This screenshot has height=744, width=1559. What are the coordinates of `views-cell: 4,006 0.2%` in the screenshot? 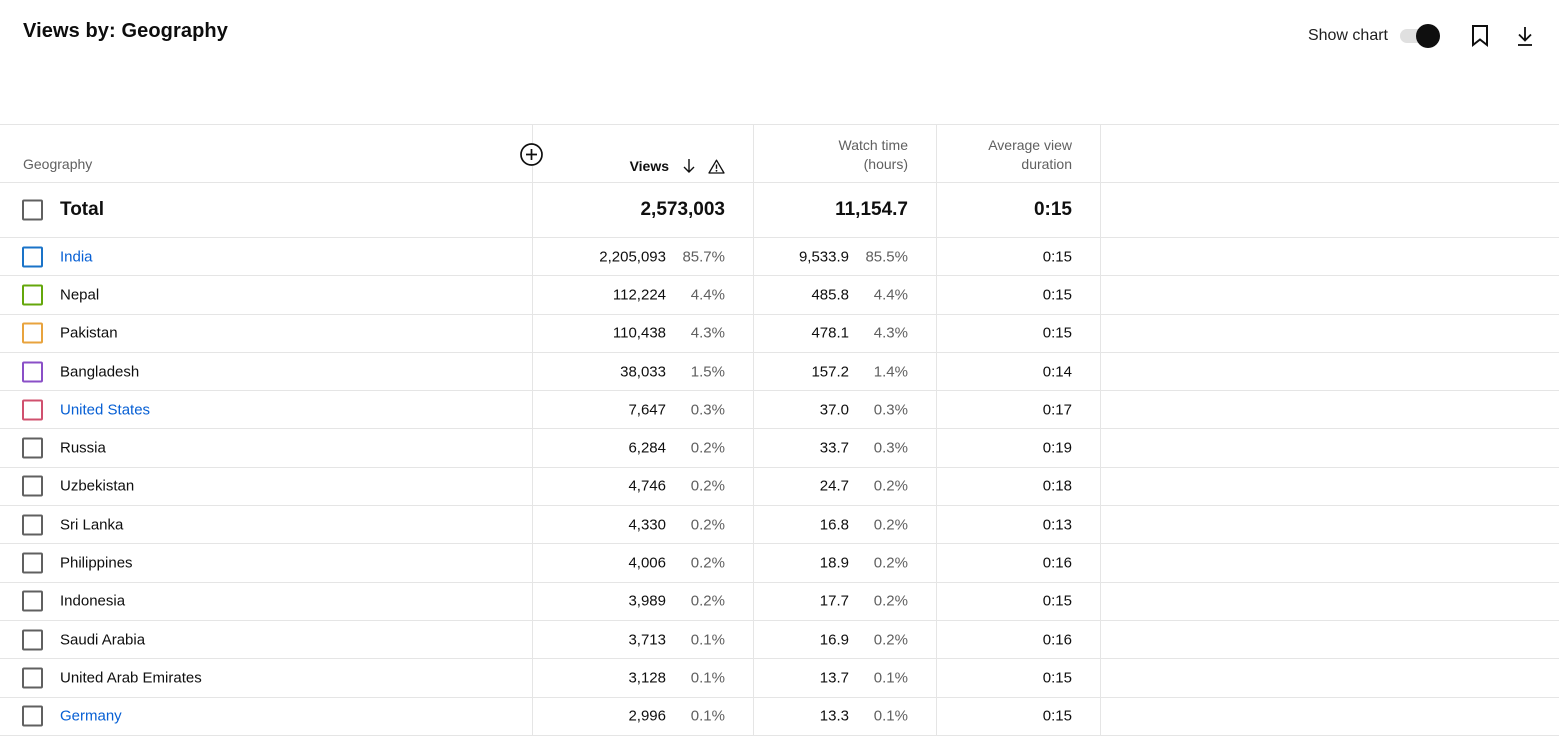 It's located at (643, 563).